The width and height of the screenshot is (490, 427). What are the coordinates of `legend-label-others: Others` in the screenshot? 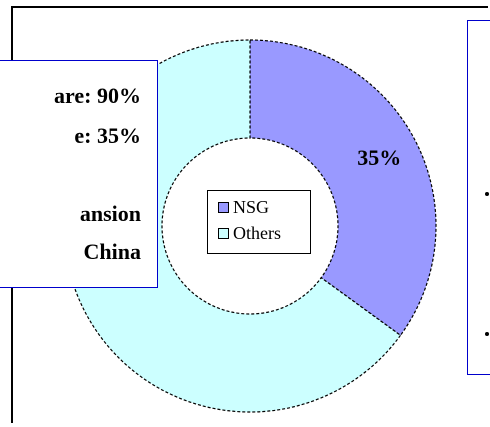 It's located at (257, 232).